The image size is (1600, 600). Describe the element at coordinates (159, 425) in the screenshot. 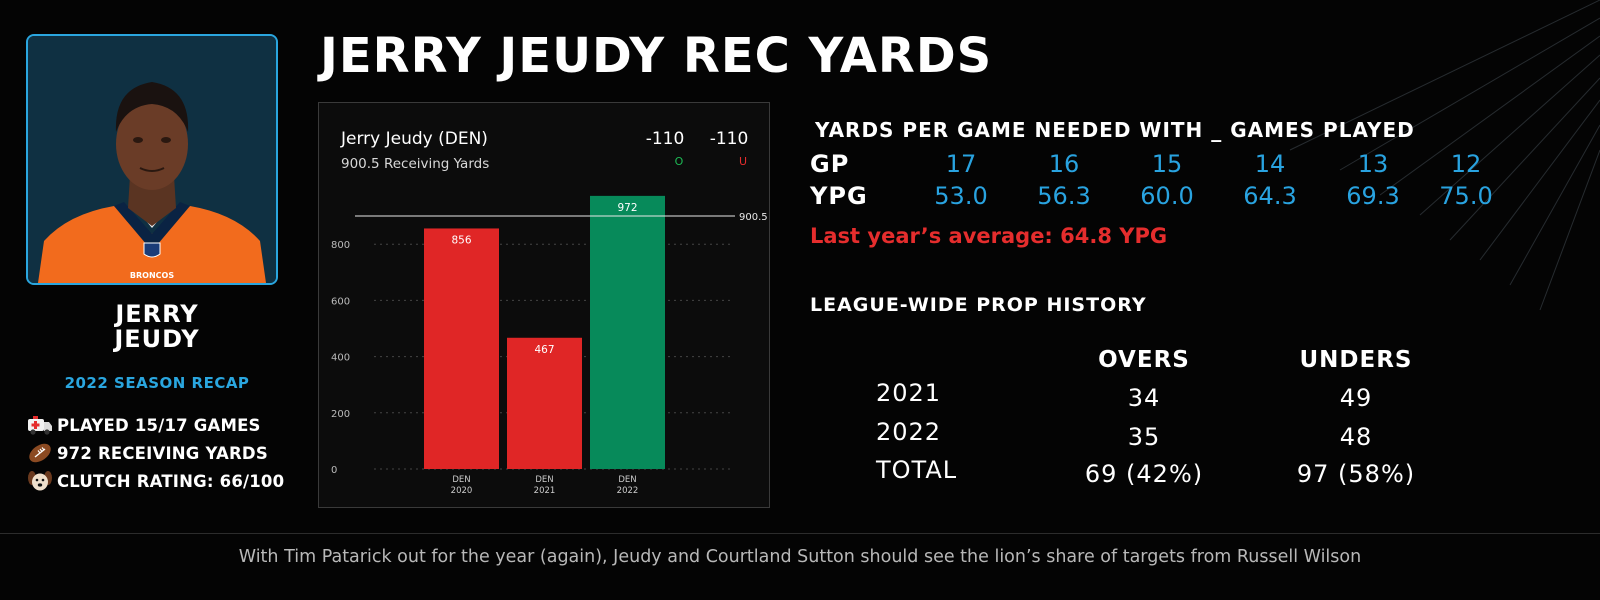

I see `stat-text: PLAYED 15/17 GAMES` at that location.